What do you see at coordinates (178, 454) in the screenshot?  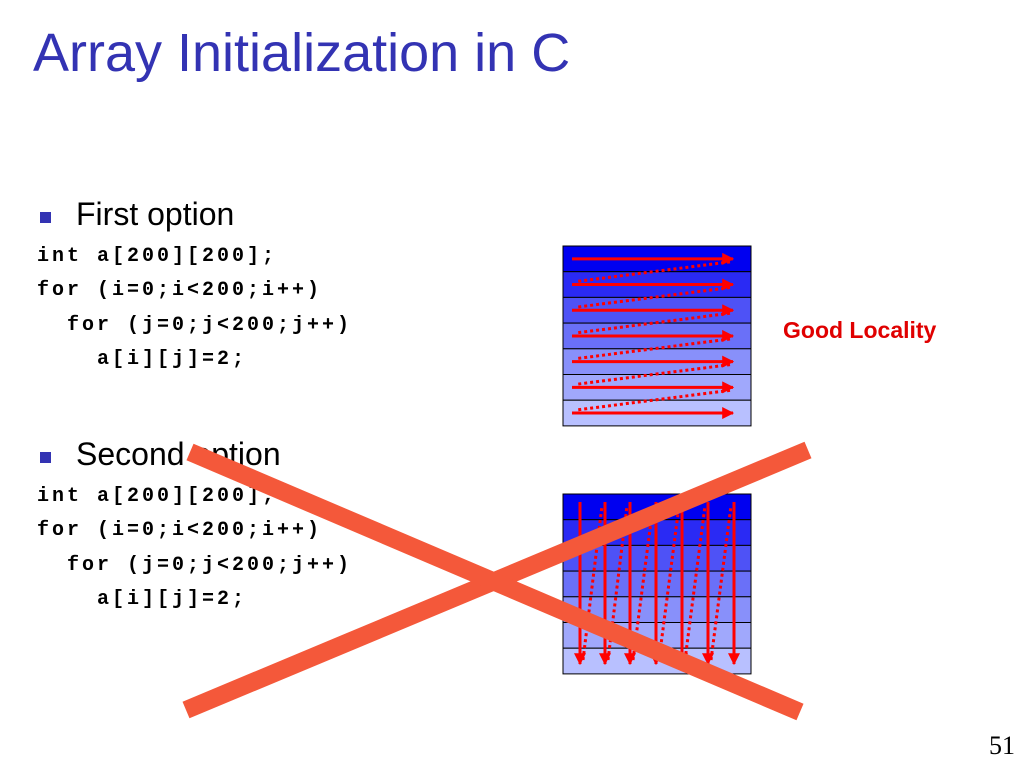 I see `bullet-text: Second option` at bounding box center [178, 454].